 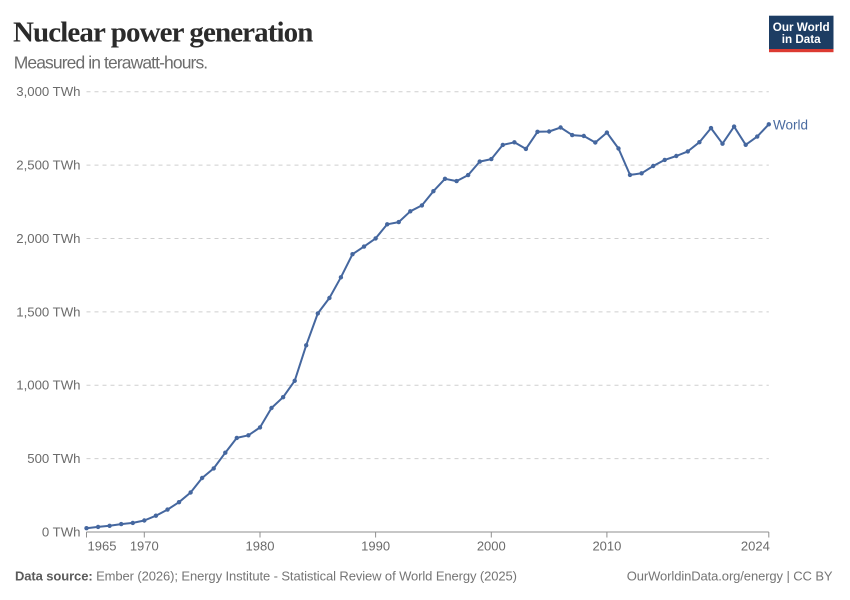 What do you see at coordinates (801, 39) in the screenshot?
I see `svg-text: in Data` at bounding box center [801, 39].